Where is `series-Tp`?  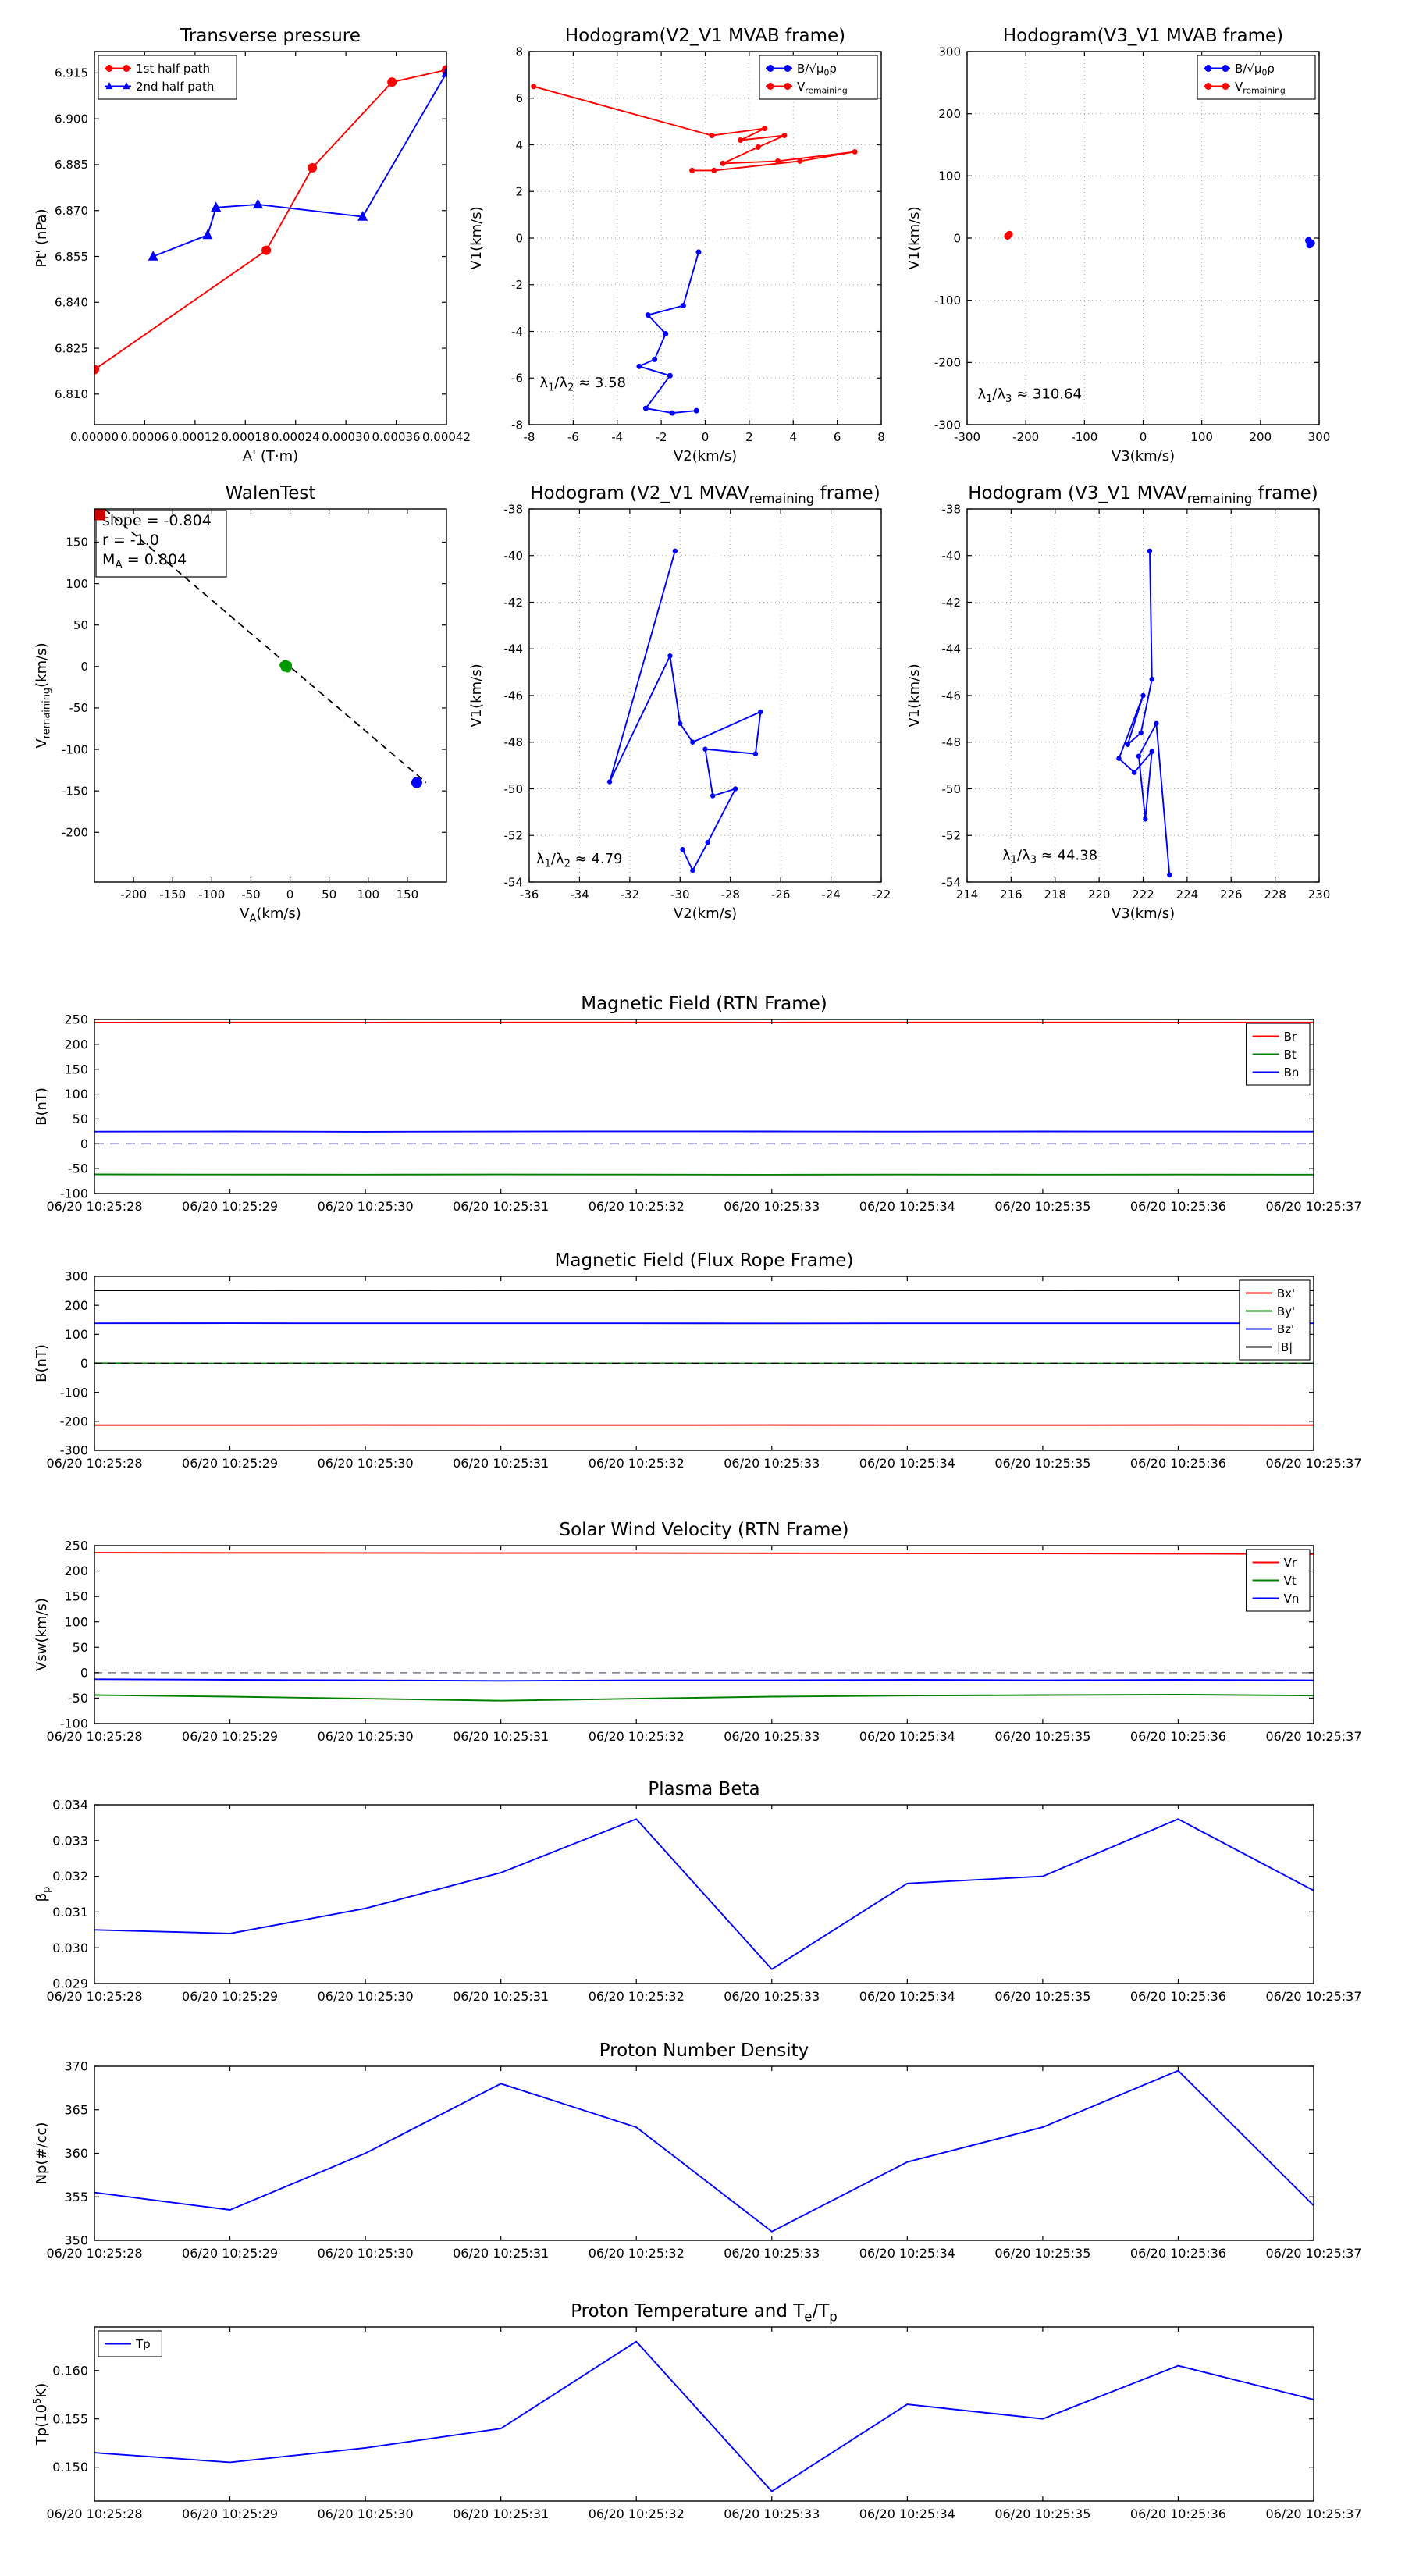 series-Tp is located at coordinates (704, 2416).